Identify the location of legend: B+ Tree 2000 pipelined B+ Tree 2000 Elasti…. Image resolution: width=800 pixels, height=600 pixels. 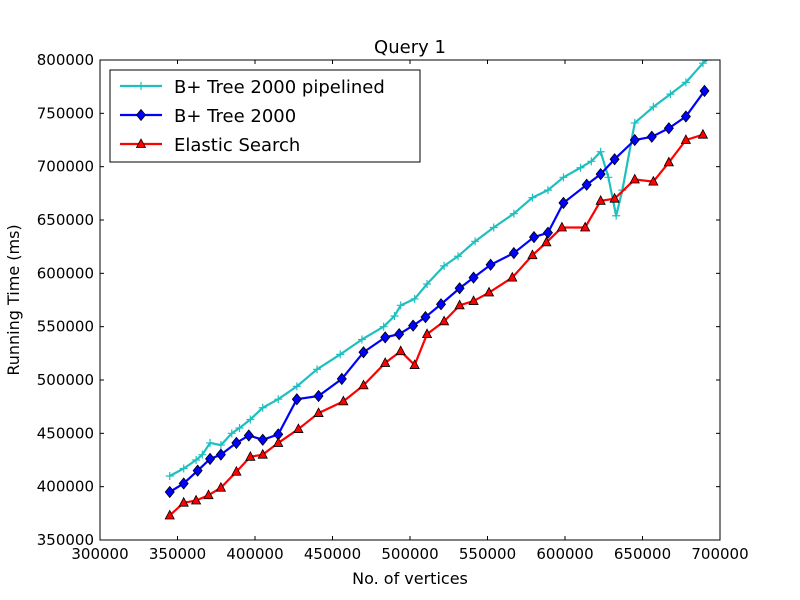
(265, 116).